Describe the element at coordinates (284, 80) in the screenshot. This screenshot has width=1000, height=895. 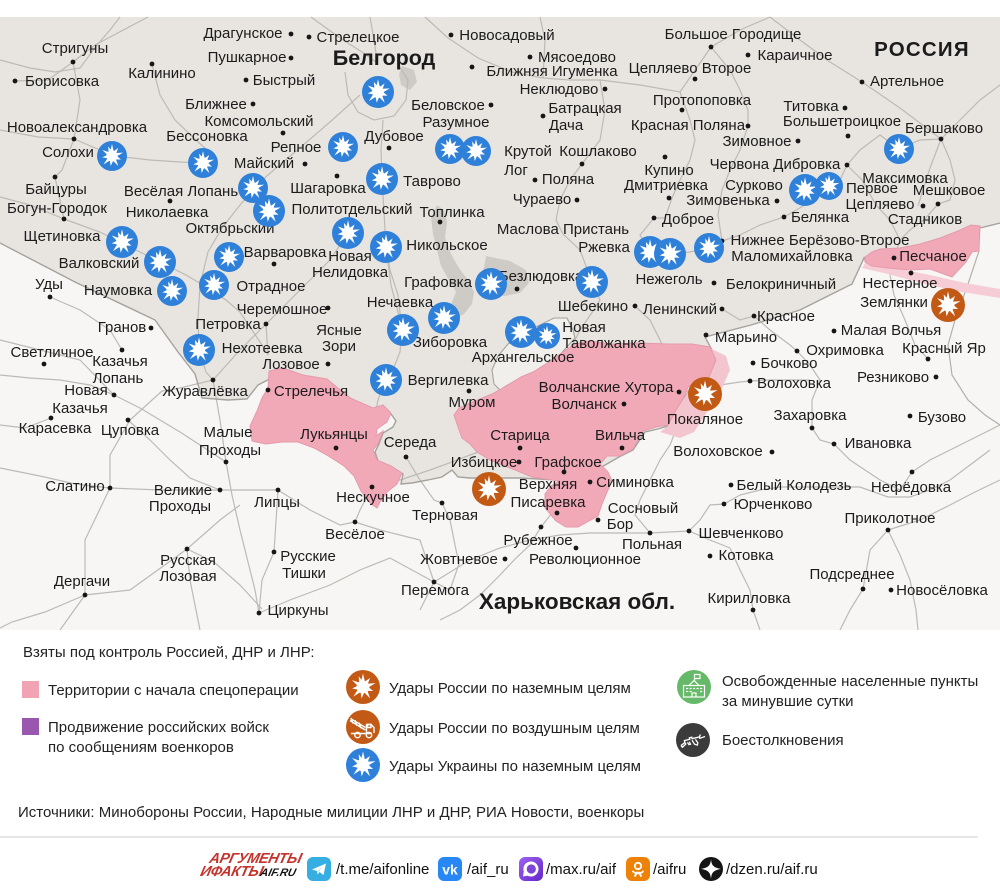
I see `svg-text: Быстрый` at that location.